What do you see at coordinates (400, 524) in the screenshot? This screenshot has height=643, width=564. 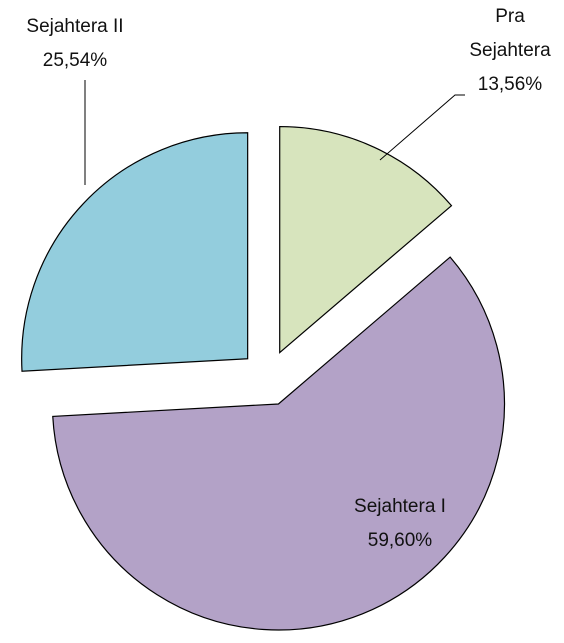 I see `slice-label: Sejahtera I 59,60%` at bounding box center [400, 524].